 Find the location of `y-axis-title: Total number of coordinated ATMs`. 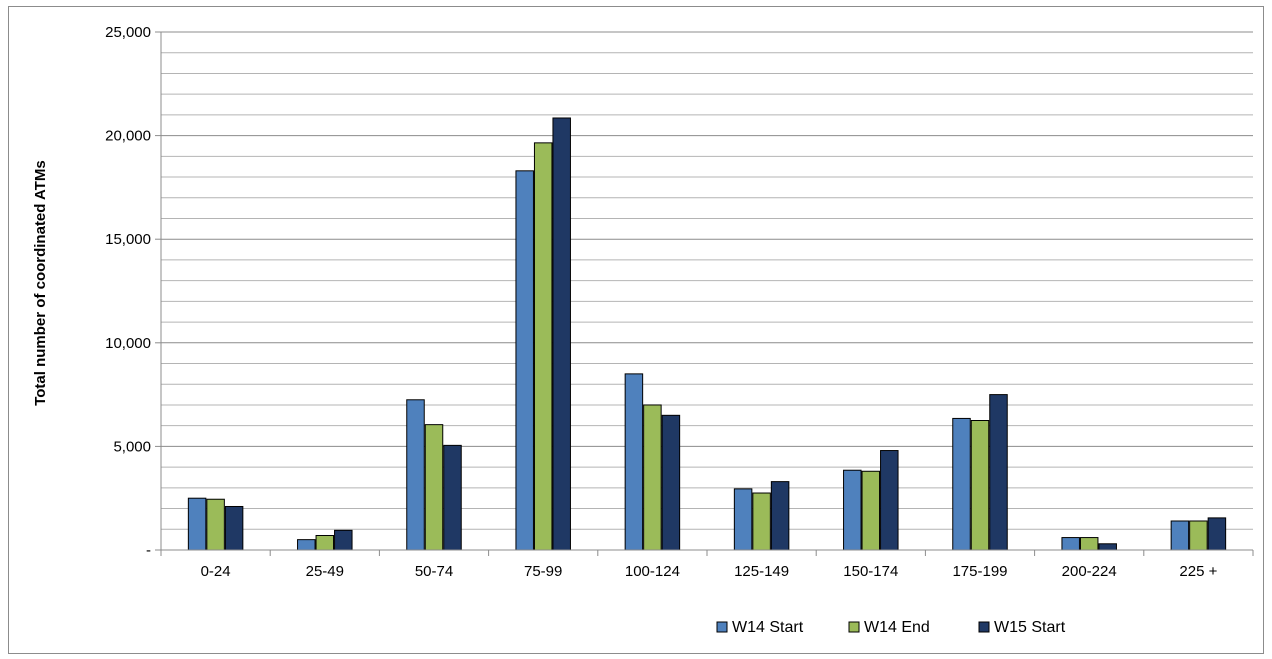

y-axis-title: Total number of coordinated ATMs is located at coordinates (40, 283).